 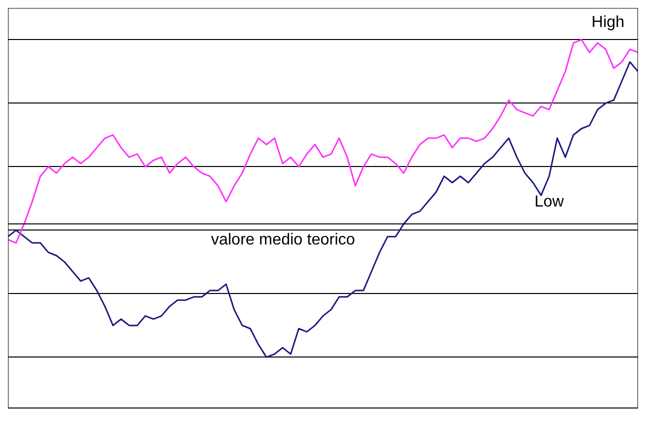 What do you see at coordinates (283, 239) in the screenshot?
I see `ref-line-label: valore medio teorico` at bounding box center [283, 239].